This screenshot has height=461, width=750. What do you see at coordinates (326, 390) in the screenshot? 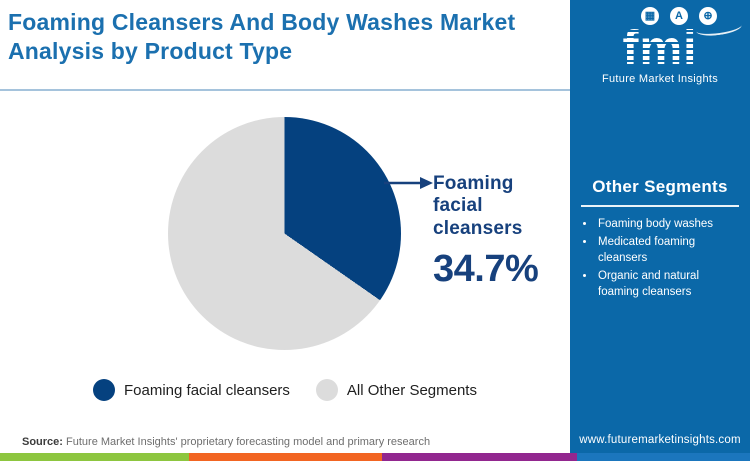
I see `legend-swatch-gray` at bounding box center [326, 390].